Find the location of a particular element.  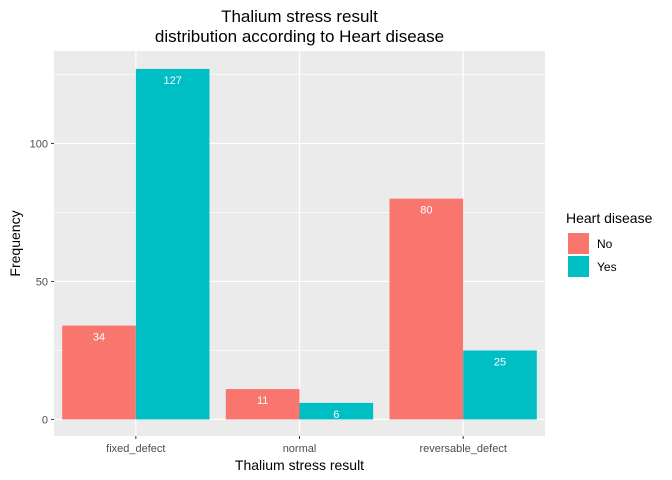

x-tick-label: normal is located at coordinates (300, 449).